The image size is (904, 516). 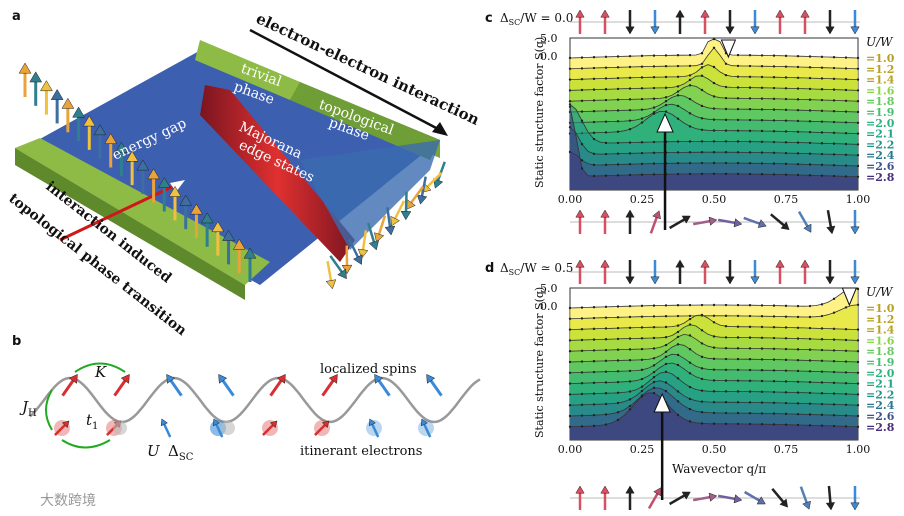 I want to click on panel-title: ΔSC/W = 0.0, so click(x=536, y=19).